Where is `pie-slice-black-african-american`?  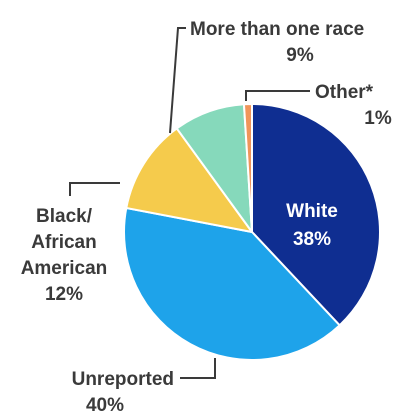
pie-slice-black-african-american is located at coordinates (189, 180).